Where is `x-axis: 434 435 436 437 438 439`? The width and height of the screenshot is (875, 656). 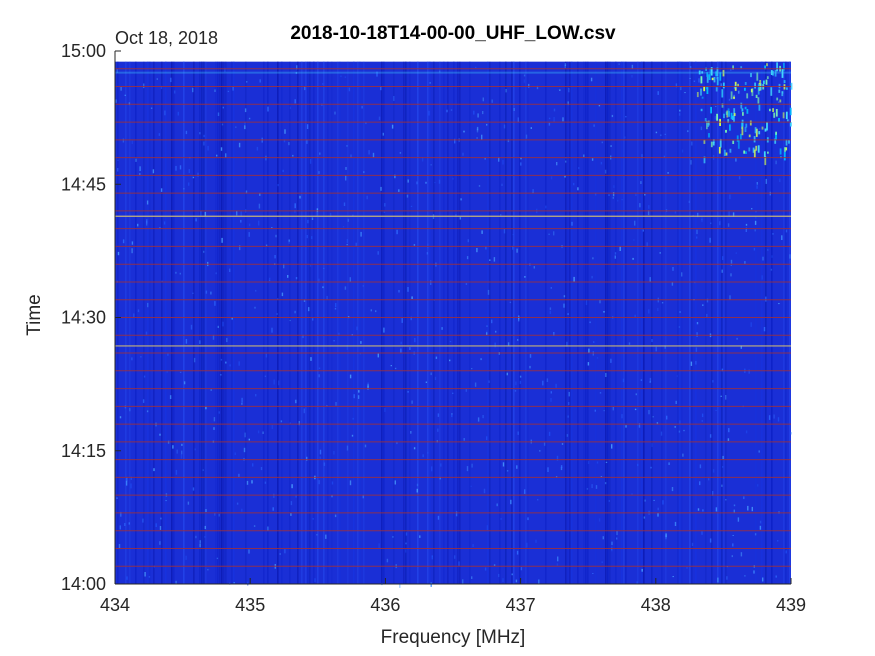
x-axis: 434 435 436 437 438 439 is located at coordinates (453, 596).